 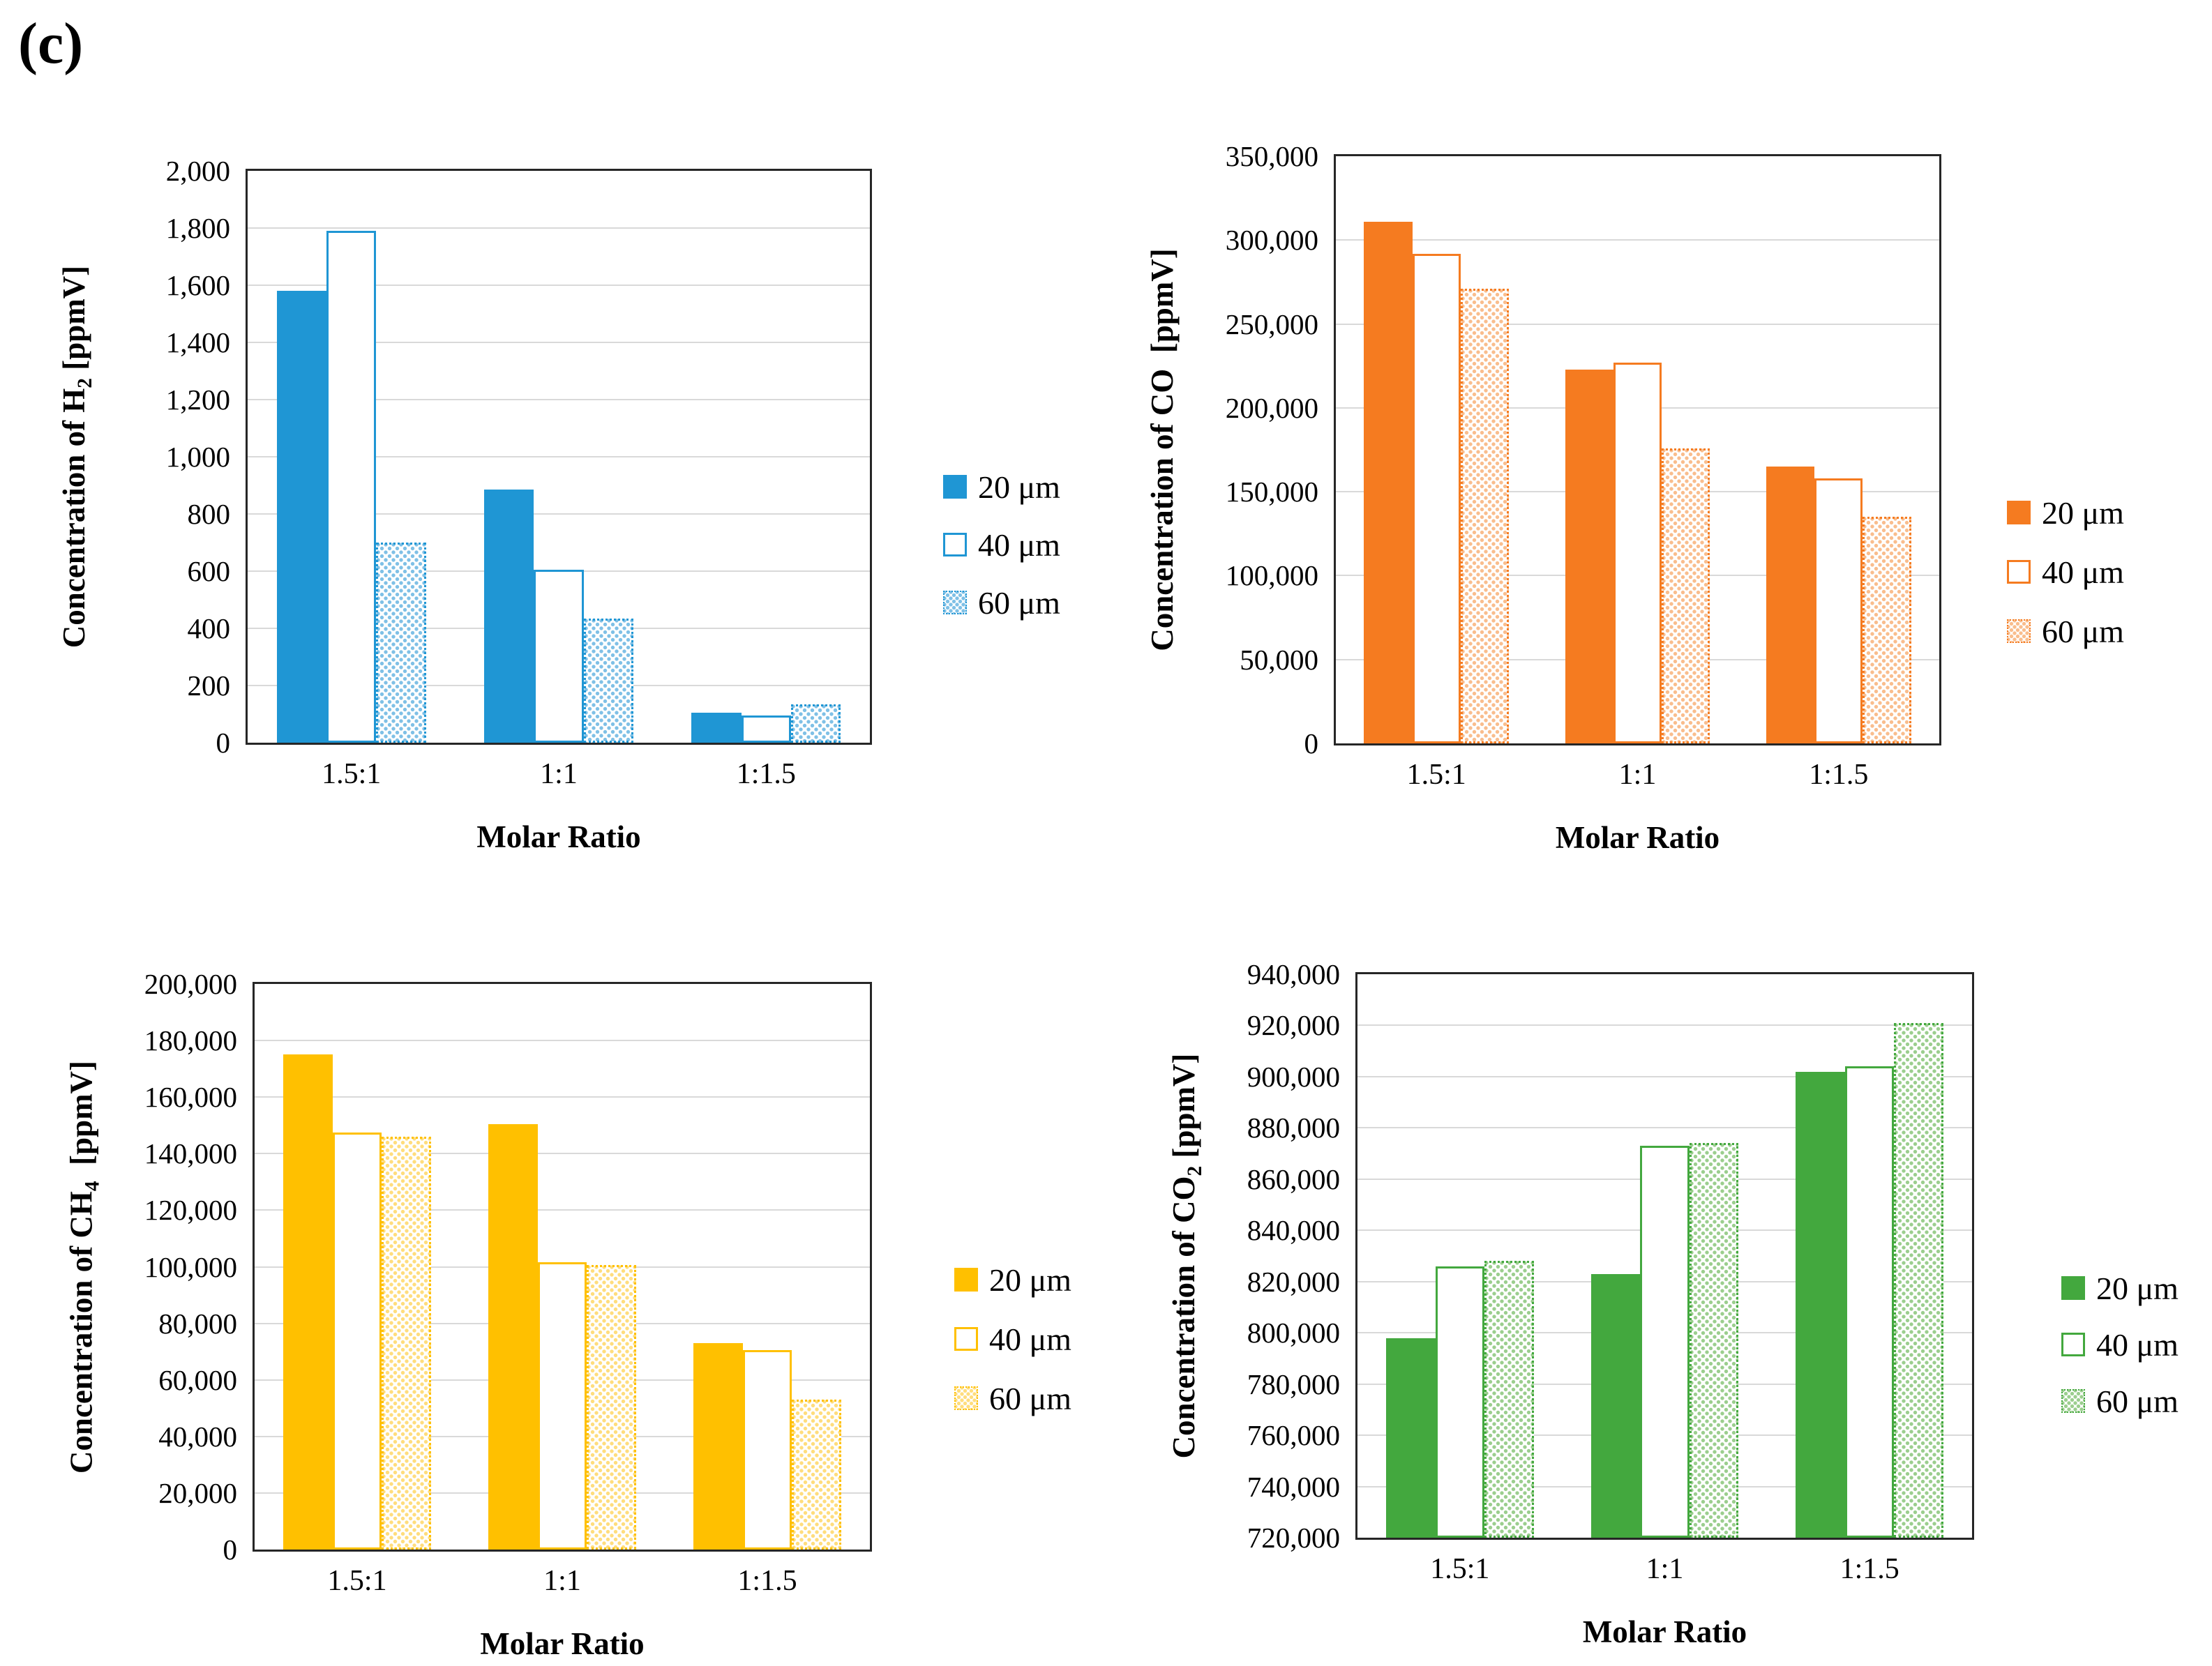 I want to click on legend-item: 20 μm, so click(x=2120, y=1288).